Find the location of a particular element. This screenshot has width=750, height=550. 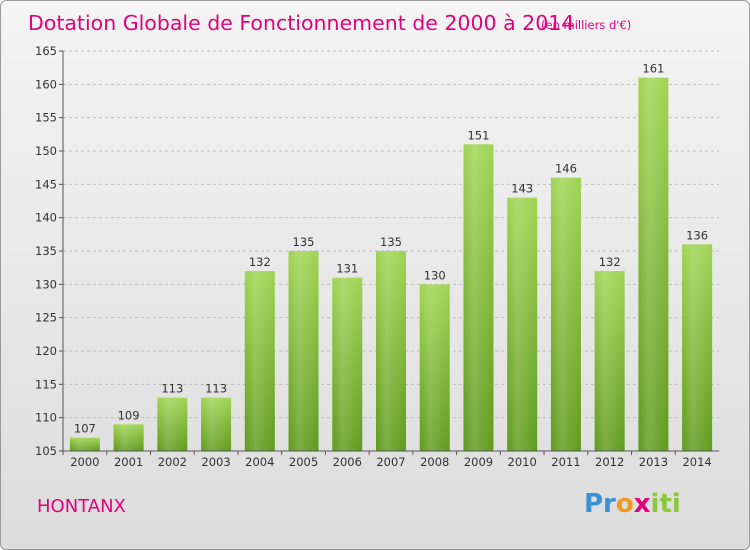

x-tick-label: 2009 is located at coordinates (478, 462).